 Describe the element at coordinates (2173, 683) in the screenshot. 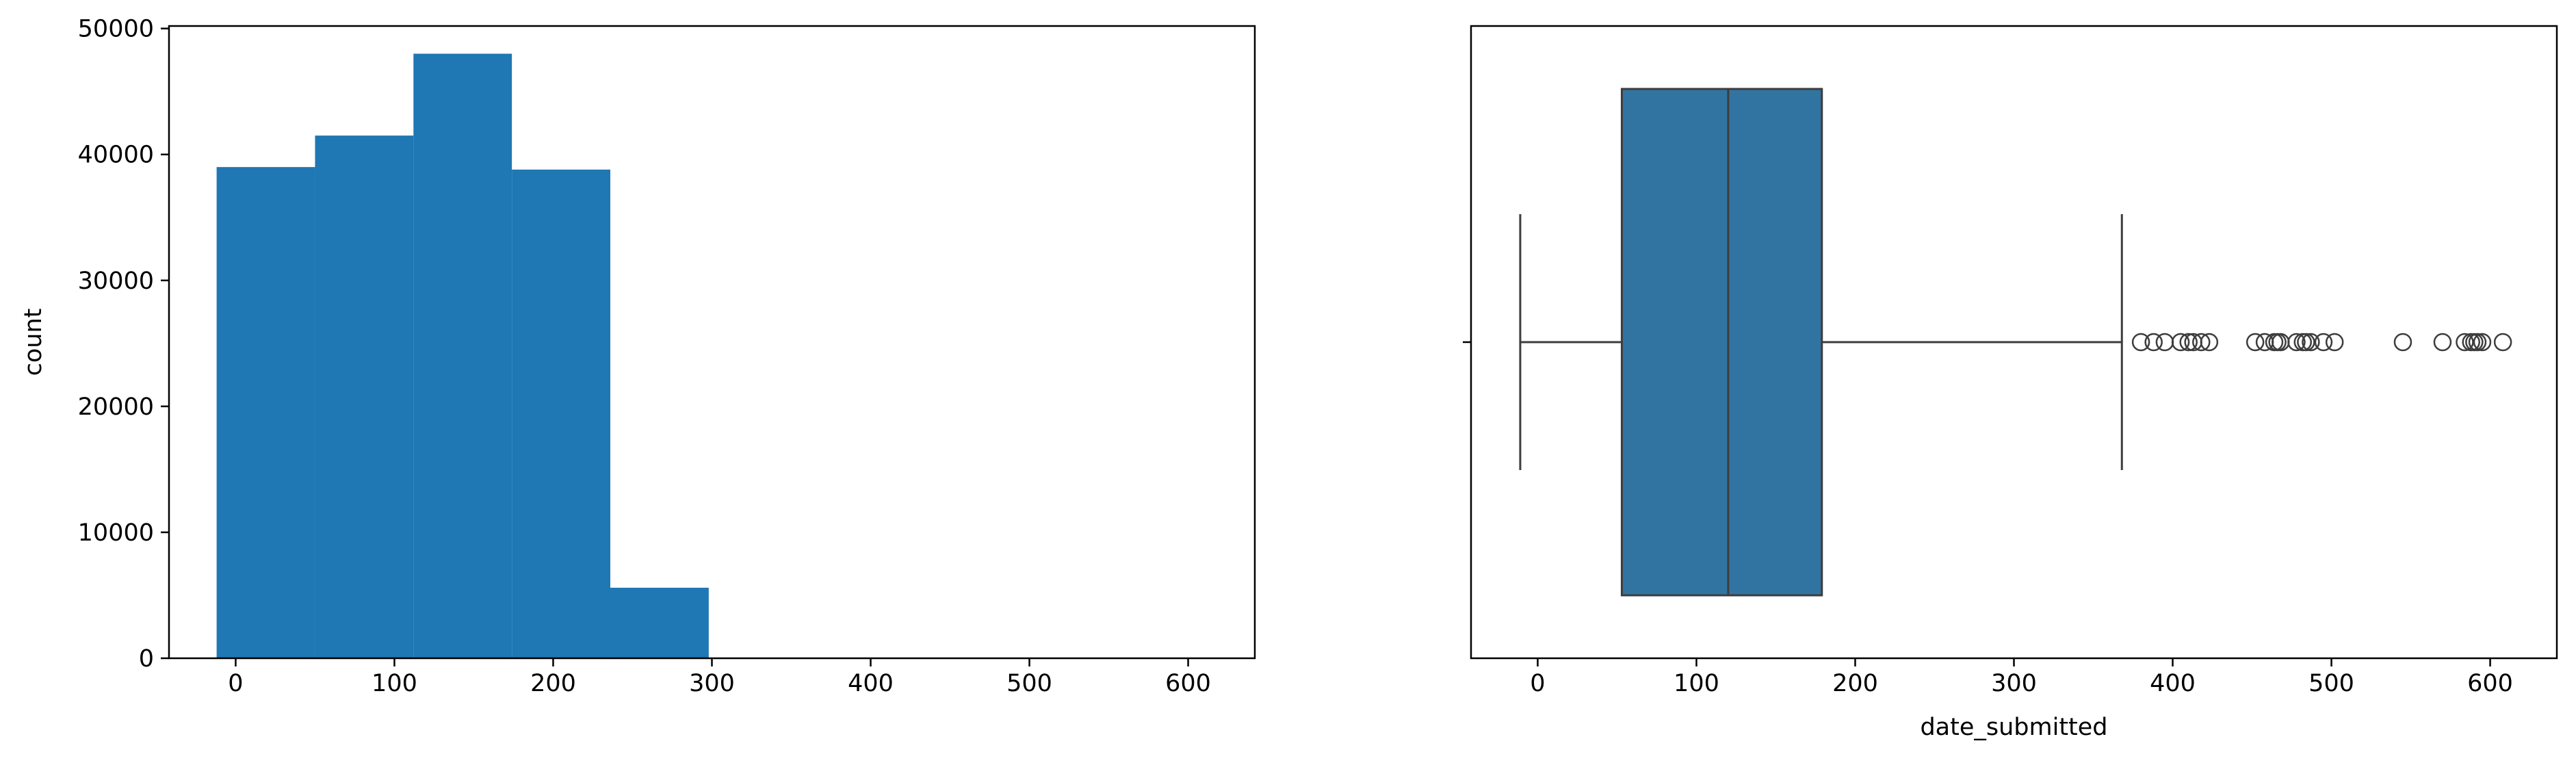

I see `boxplot-x-tick-label: 400` at that location.